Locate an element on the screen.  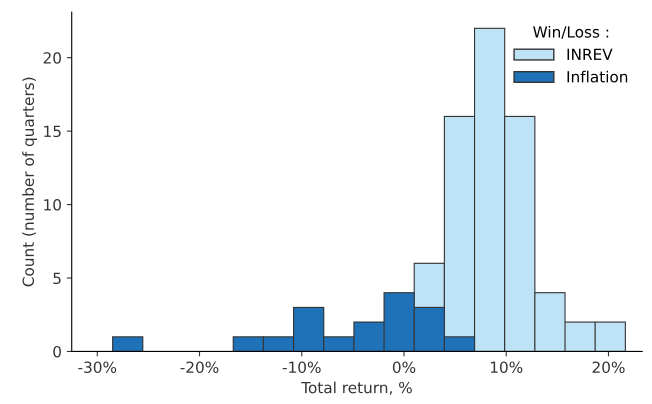
legend-label: INREV is located at coordinates (590, 54).